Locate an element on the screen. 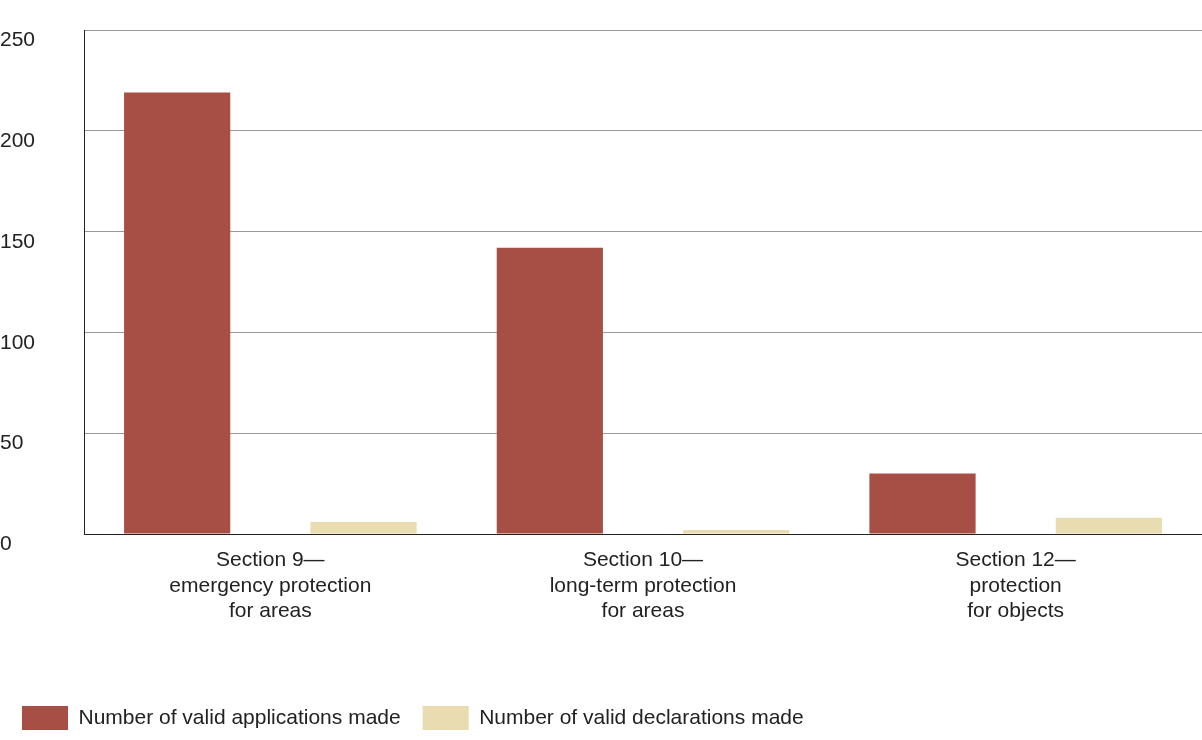  legend-label: Number of valid applications made is located at coordinates (239, 716).